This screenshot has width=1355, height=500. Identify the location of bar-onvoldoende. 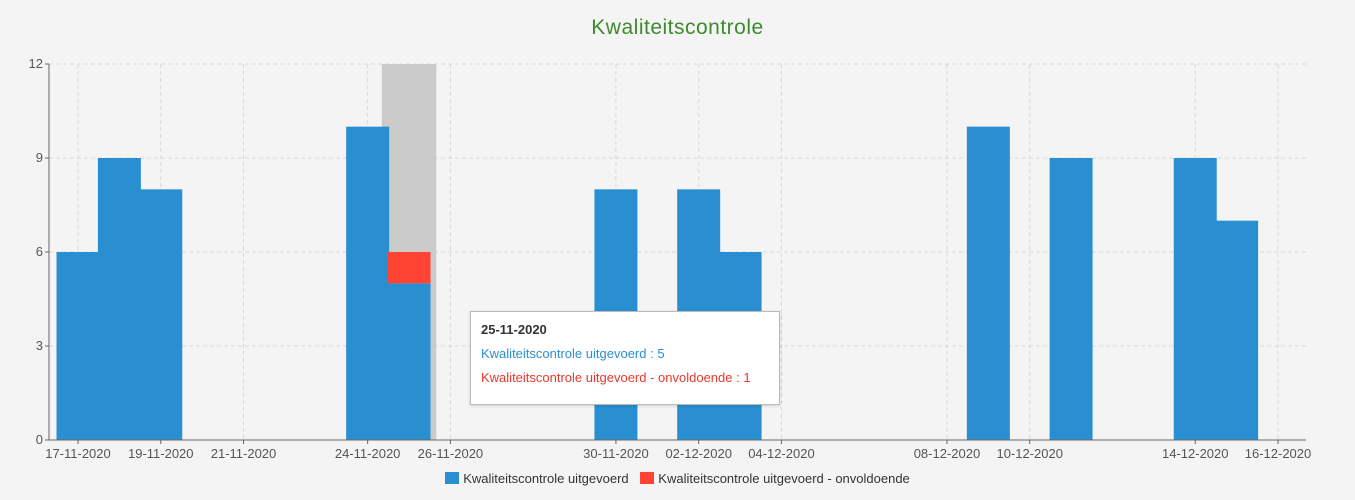
(409, 268).